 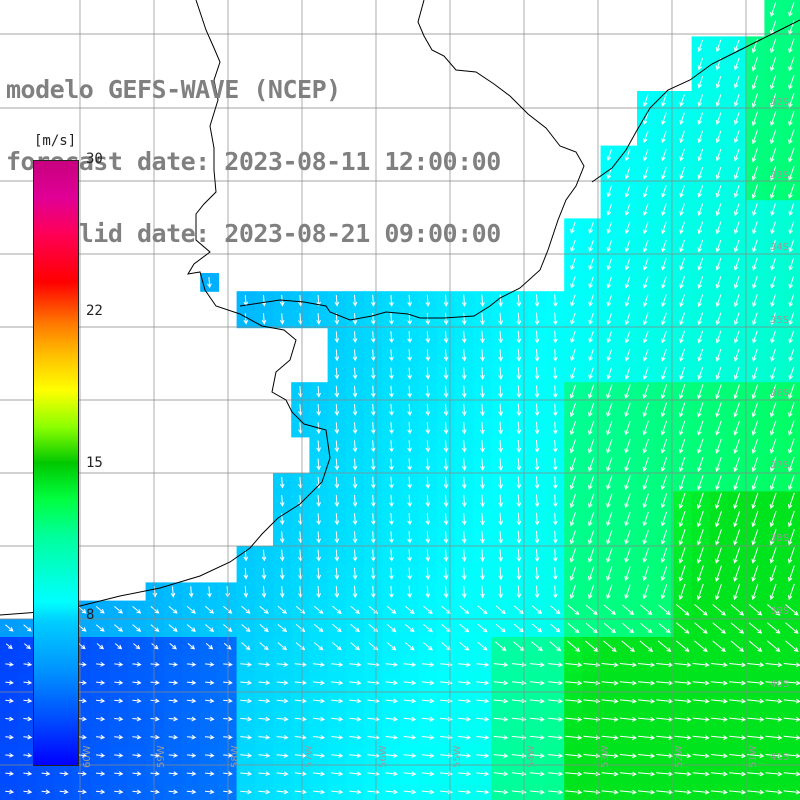 I want to click on longitude-label: 57W, so click(x=309, y=756).